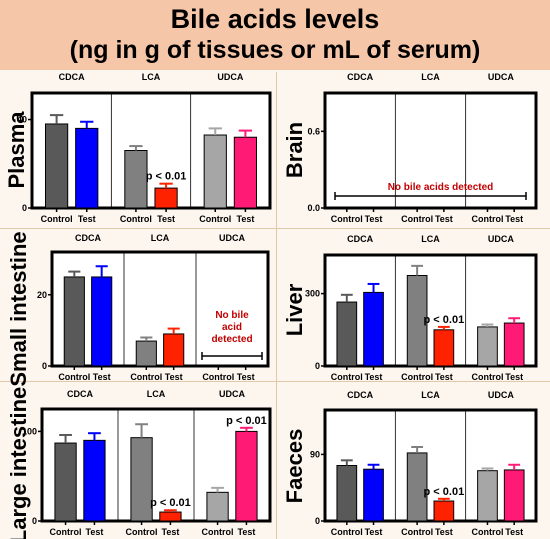 The image size is (550, 539). Describe the element at coordinates (312, 294) in the screenshot. I see `y-tick-label: 300` at that location.